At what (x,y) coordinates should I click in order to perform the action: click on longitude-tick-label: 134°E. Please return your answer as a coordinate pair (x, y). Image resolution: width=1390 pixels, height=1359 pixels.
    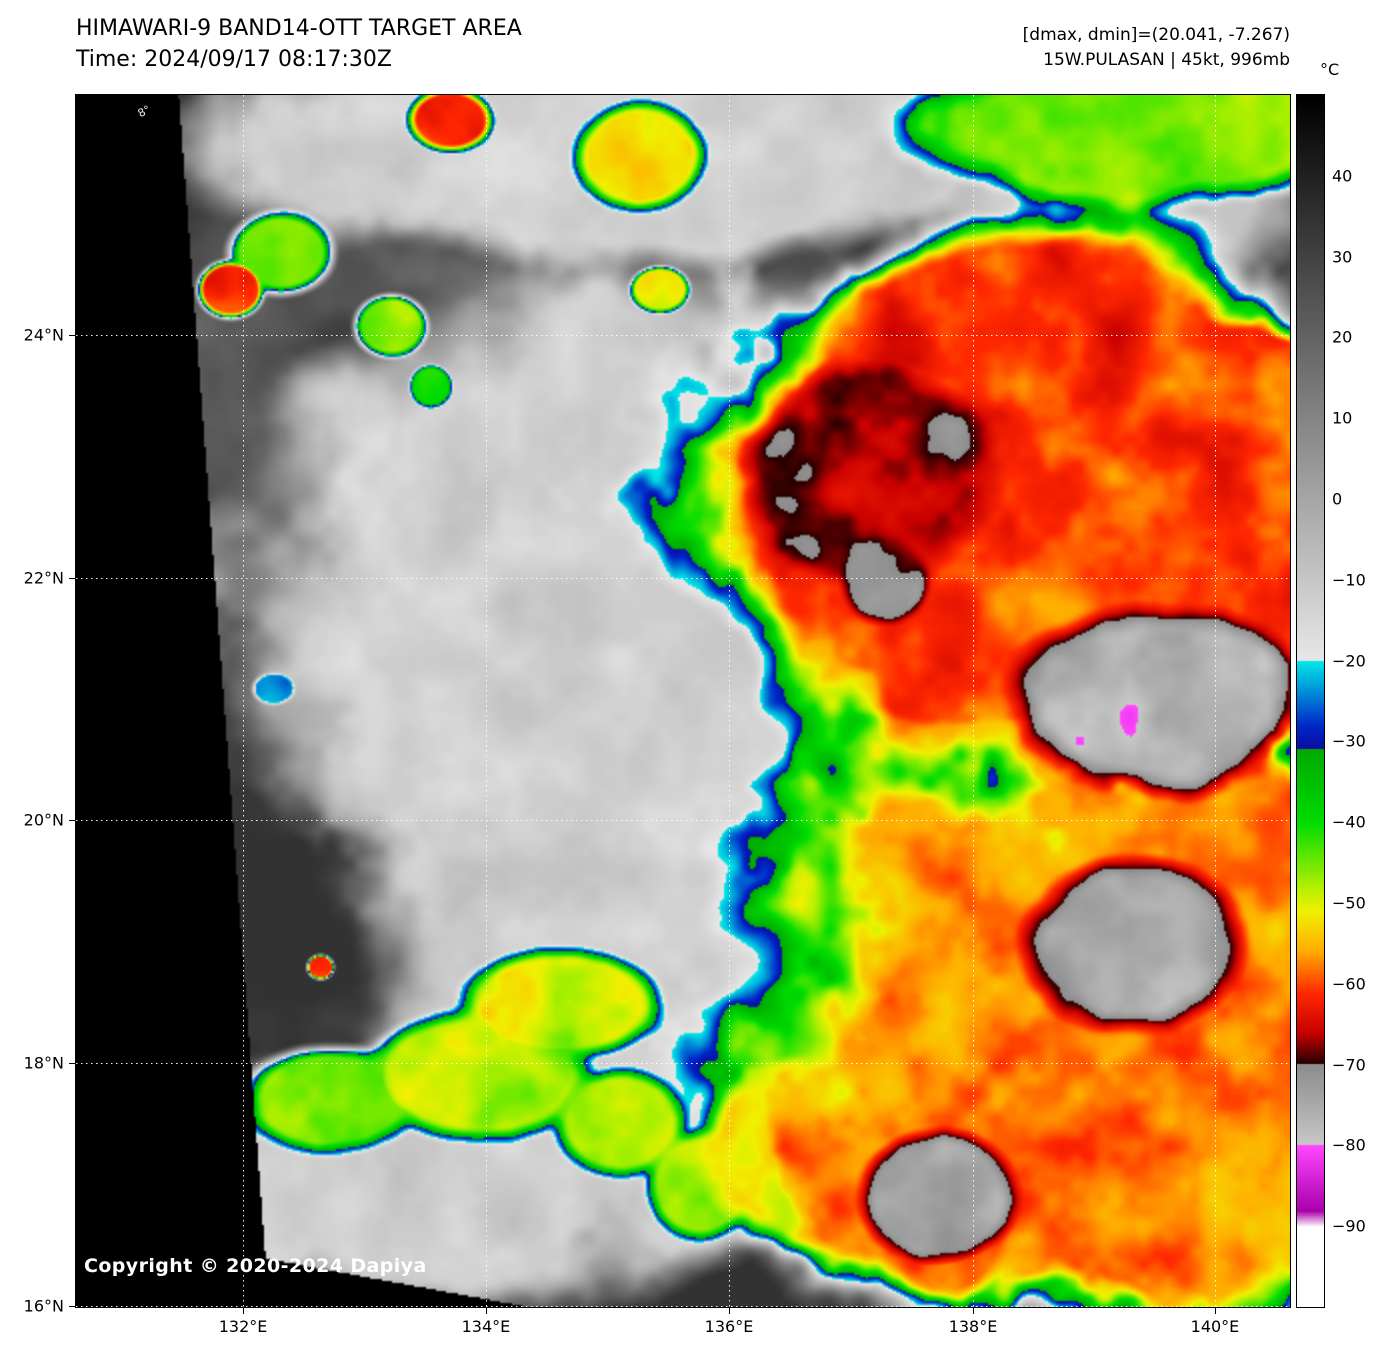
    Looking at the image, I should click on (486, 1326).